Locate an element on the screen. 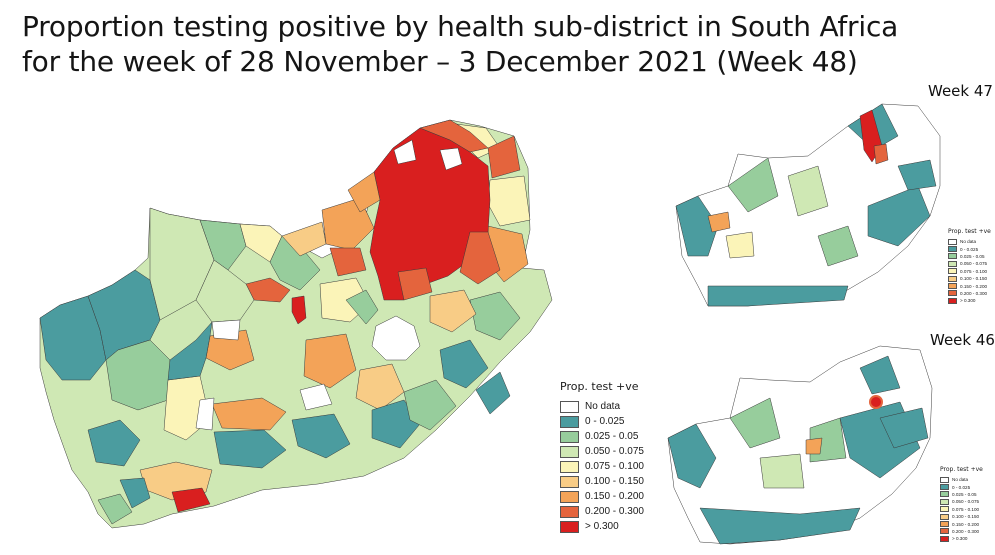  lesotho is located at coordinates (396, 338).